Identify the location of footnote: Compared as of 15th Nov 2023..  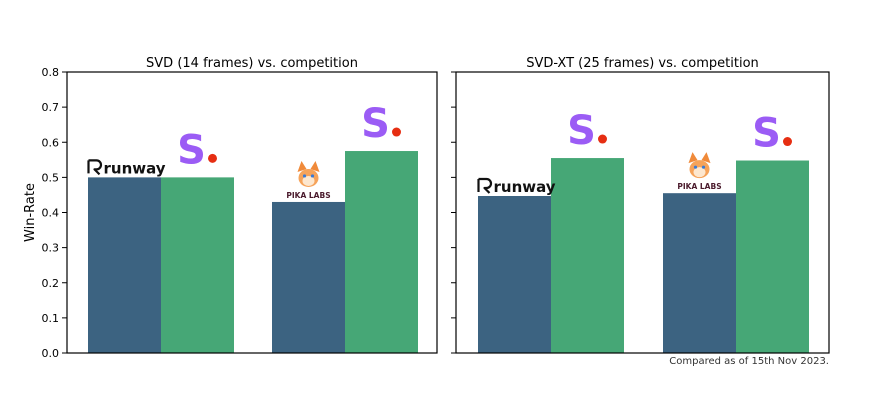
(749, 361).